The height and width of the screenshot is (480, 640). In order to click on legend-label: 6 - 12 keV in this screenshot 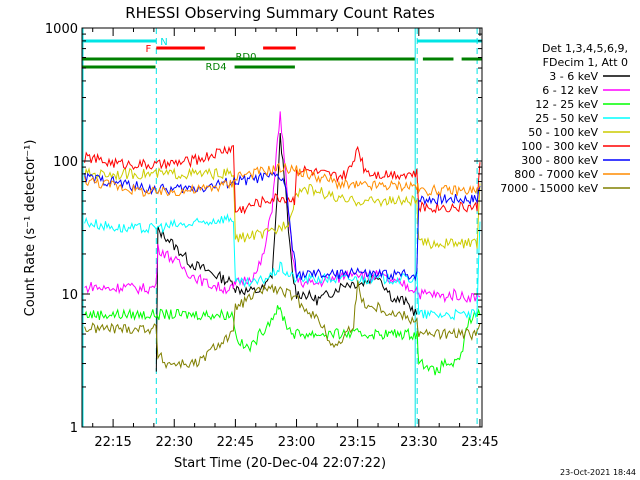, I will do `click(570, 90)`.